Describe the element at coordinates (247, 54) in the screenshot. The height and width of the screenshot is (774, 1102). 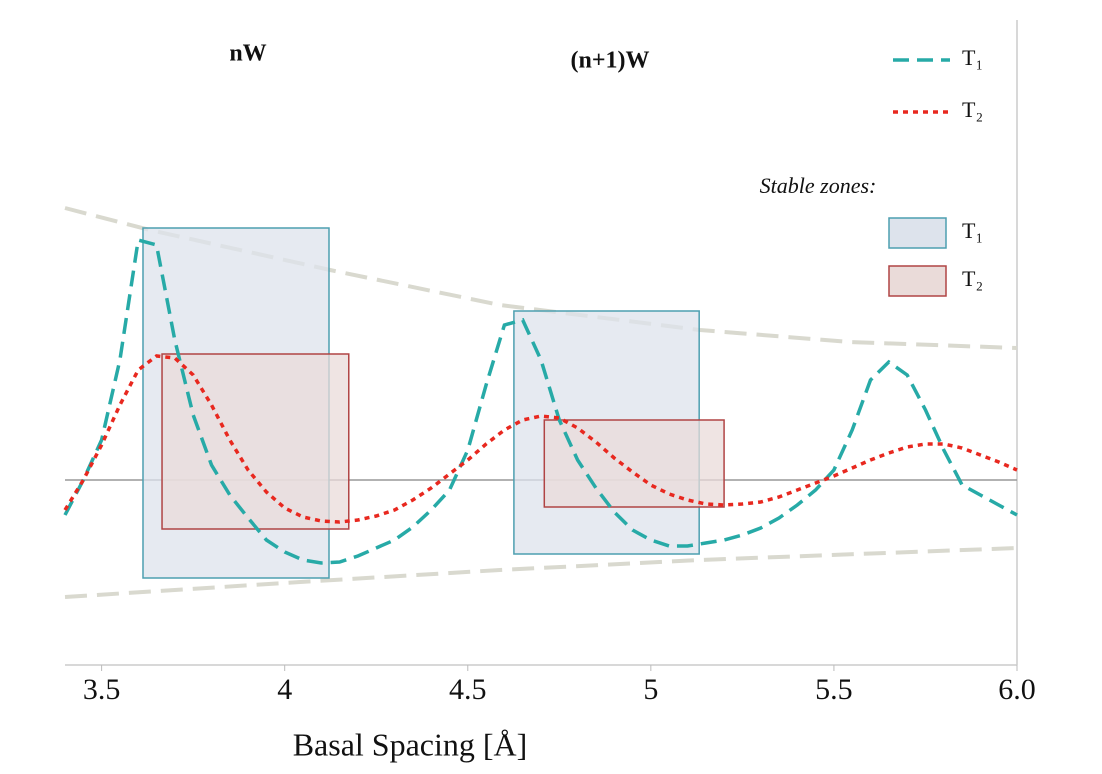
I see `annotation: nW` at that location.